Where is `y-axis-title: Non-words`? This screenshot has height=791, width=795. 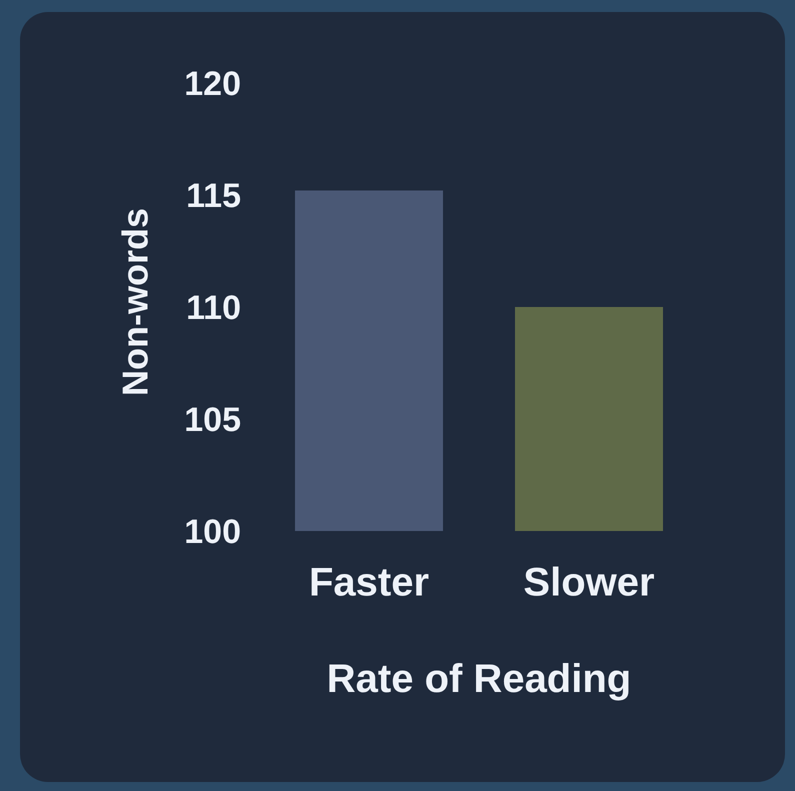 y-axis-title: Non-words is located at coordinates (135, 302).